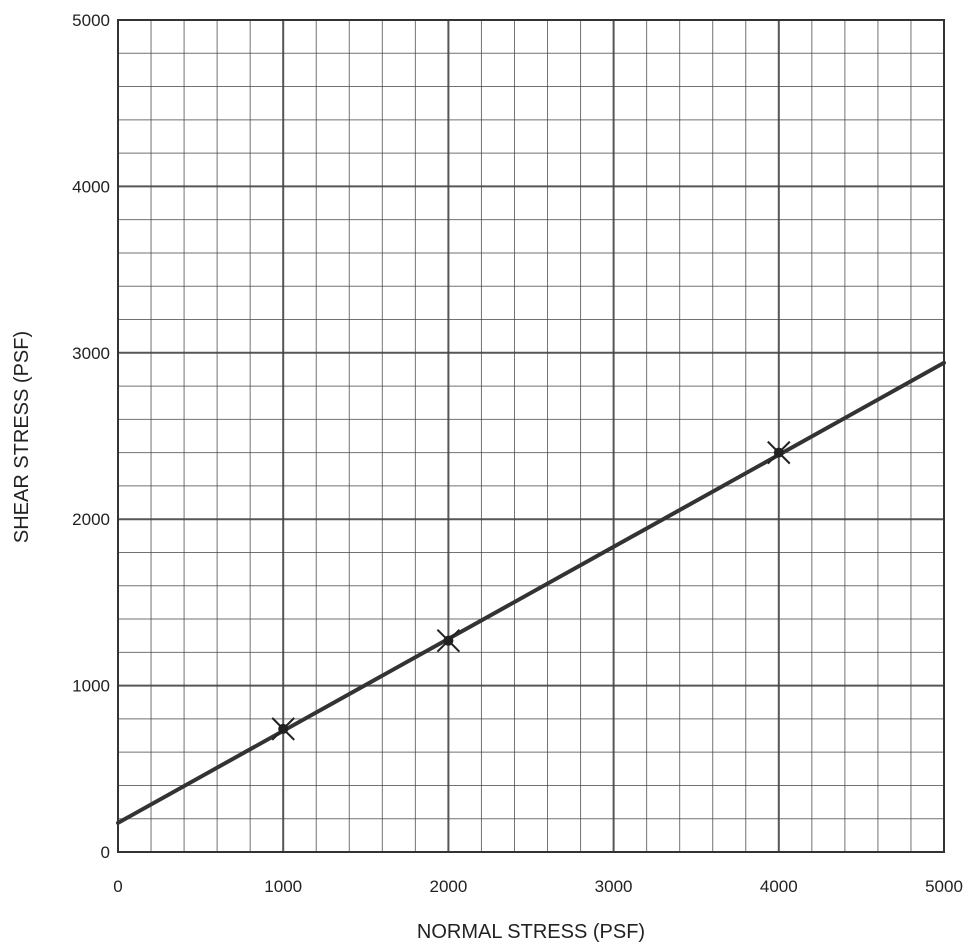 The height and width of the screenshot is (947, 972). Describe the element at coordinates (538, 886) in the screenshot. I see `x-axis-ticks: 0 1000 2000 3000 4000 5000` at that location.